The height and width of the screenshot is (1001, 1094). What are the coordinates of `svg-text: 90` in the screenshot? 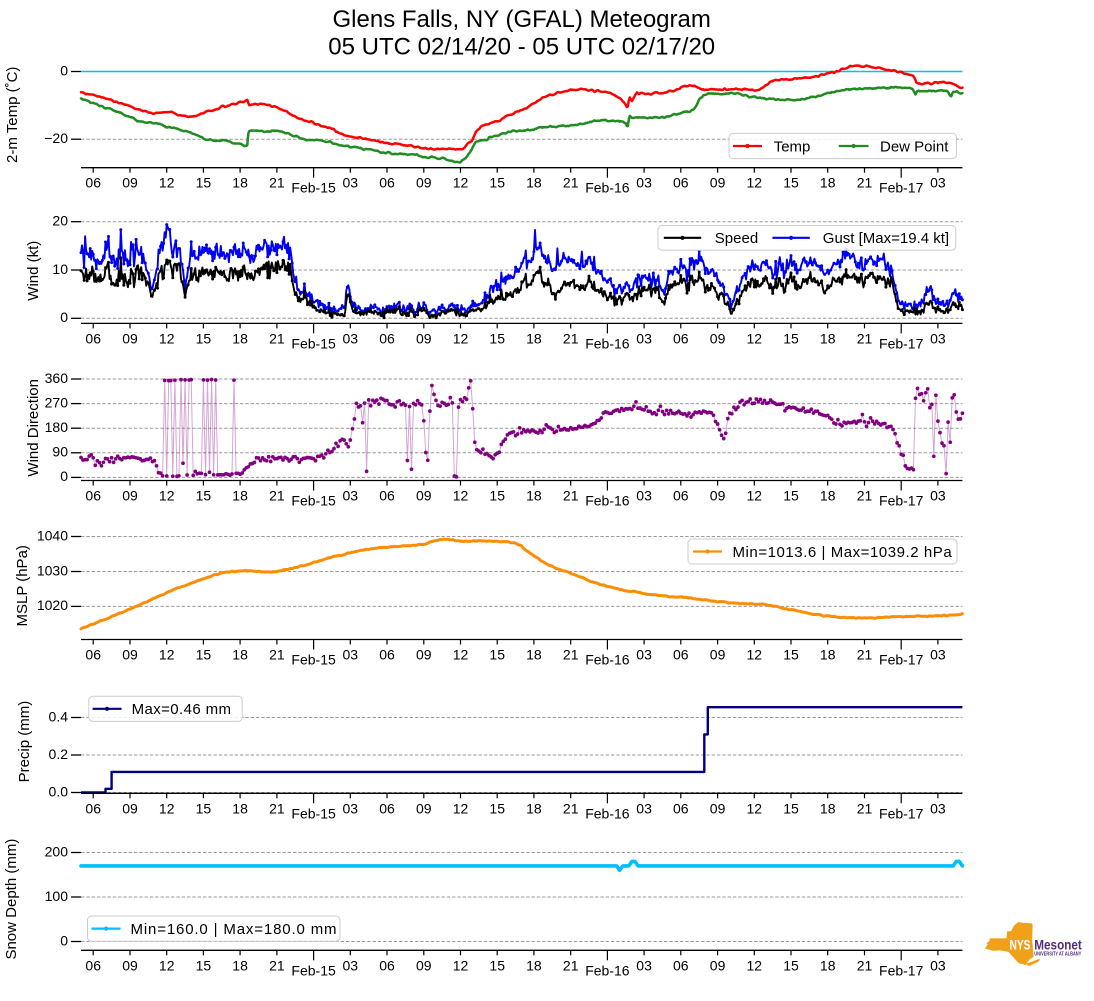 It's located at (60, 452).